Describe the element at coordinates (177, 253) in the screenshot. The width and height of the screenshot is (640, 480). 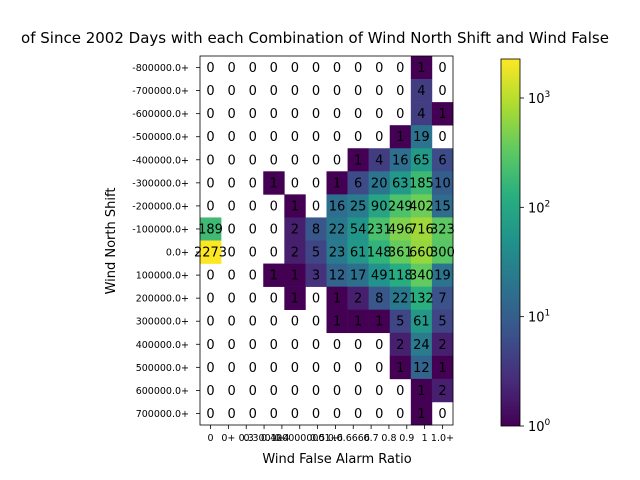
I see `y-tick-label: 0.0+` at that location.